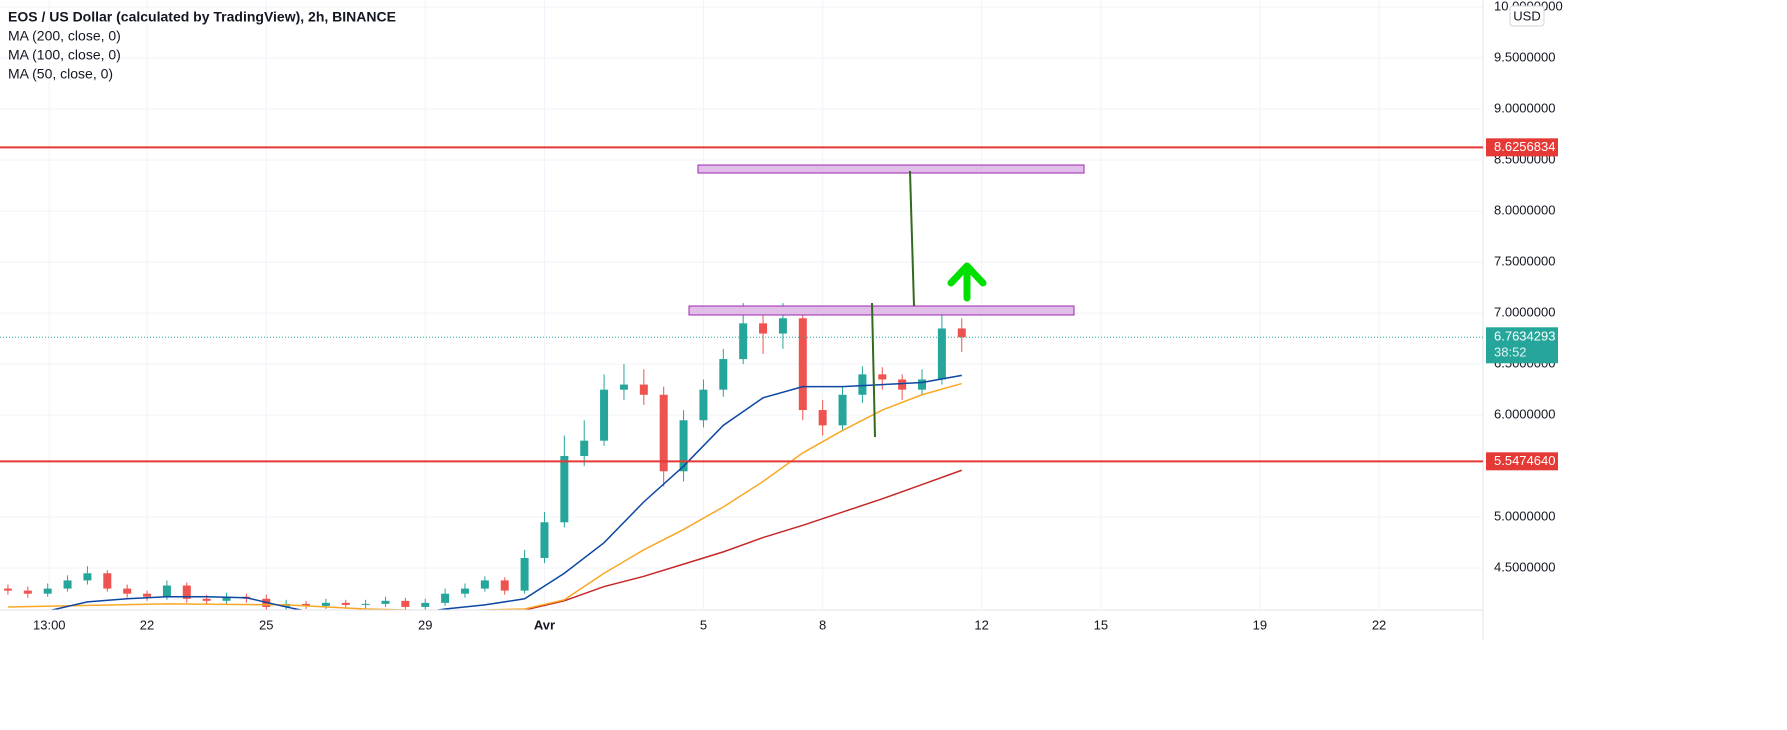 This screenshot has width=1787, height=730. Describe the element at coordinates (886, 301) in the screenshot. I see `drawings` at that location.